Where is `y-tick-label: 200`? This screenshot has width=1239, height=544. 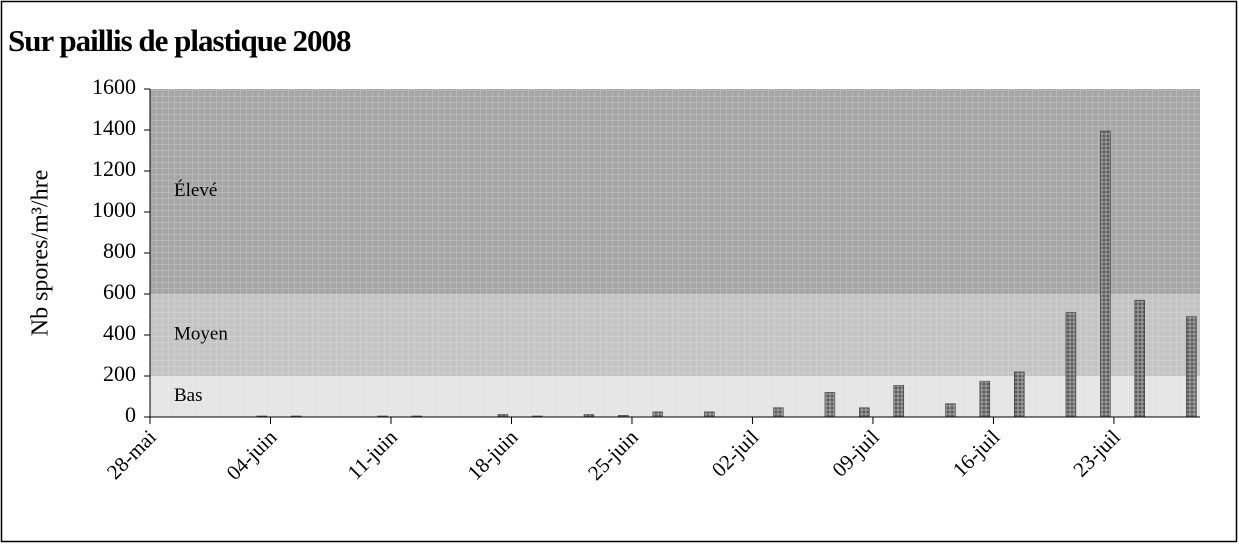 y-tick-label: 200 is located at coordinates (119, 373).